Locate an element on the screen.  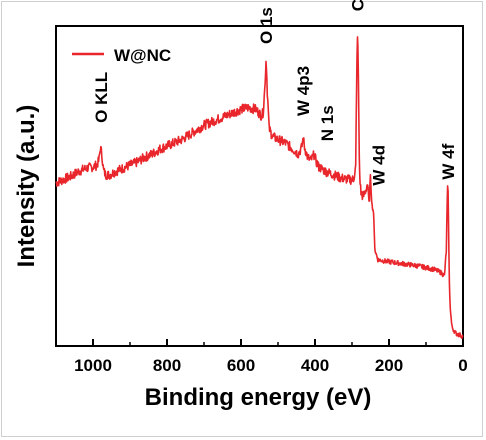
peak-label: W 4d is located at coordinates (379, 165).